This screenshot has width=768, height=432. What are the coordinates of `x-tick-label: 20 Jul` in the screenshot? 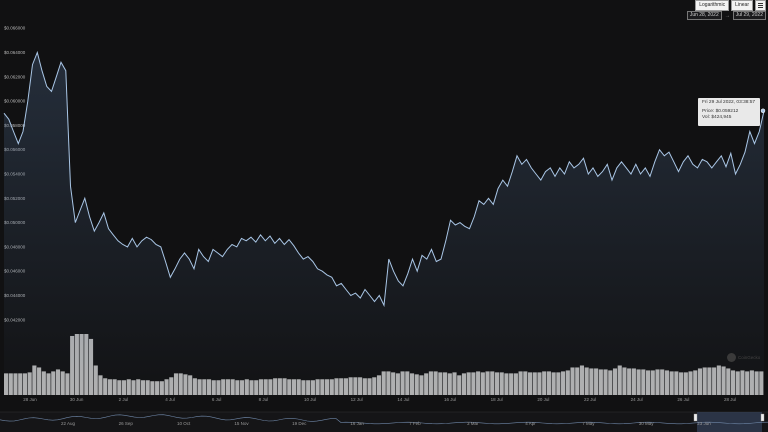 It's located at (543, 399).